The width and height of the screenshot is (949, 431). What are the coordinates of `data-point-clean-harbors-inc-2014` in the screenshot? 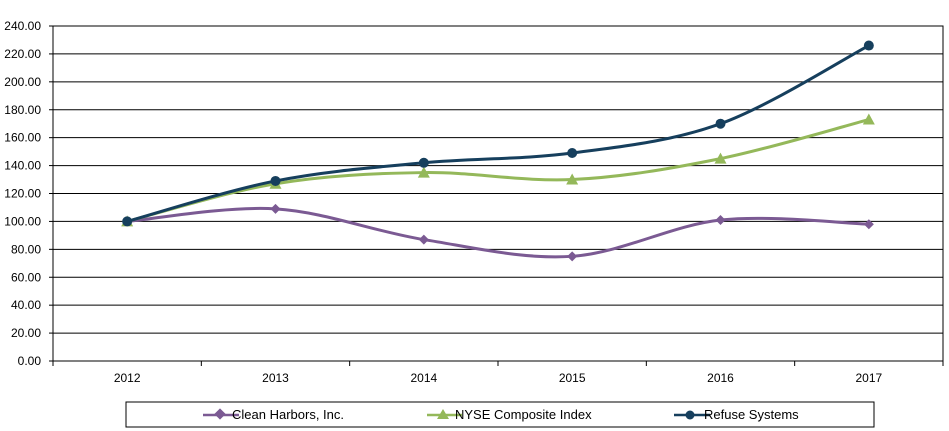 It's located at (423, 239).